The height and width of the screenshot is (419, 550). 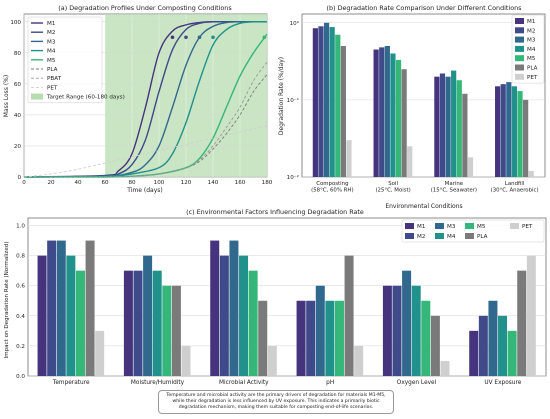 I want to click on panel-b-x-label: Environmental Conditions, so click(x=423, y=206).